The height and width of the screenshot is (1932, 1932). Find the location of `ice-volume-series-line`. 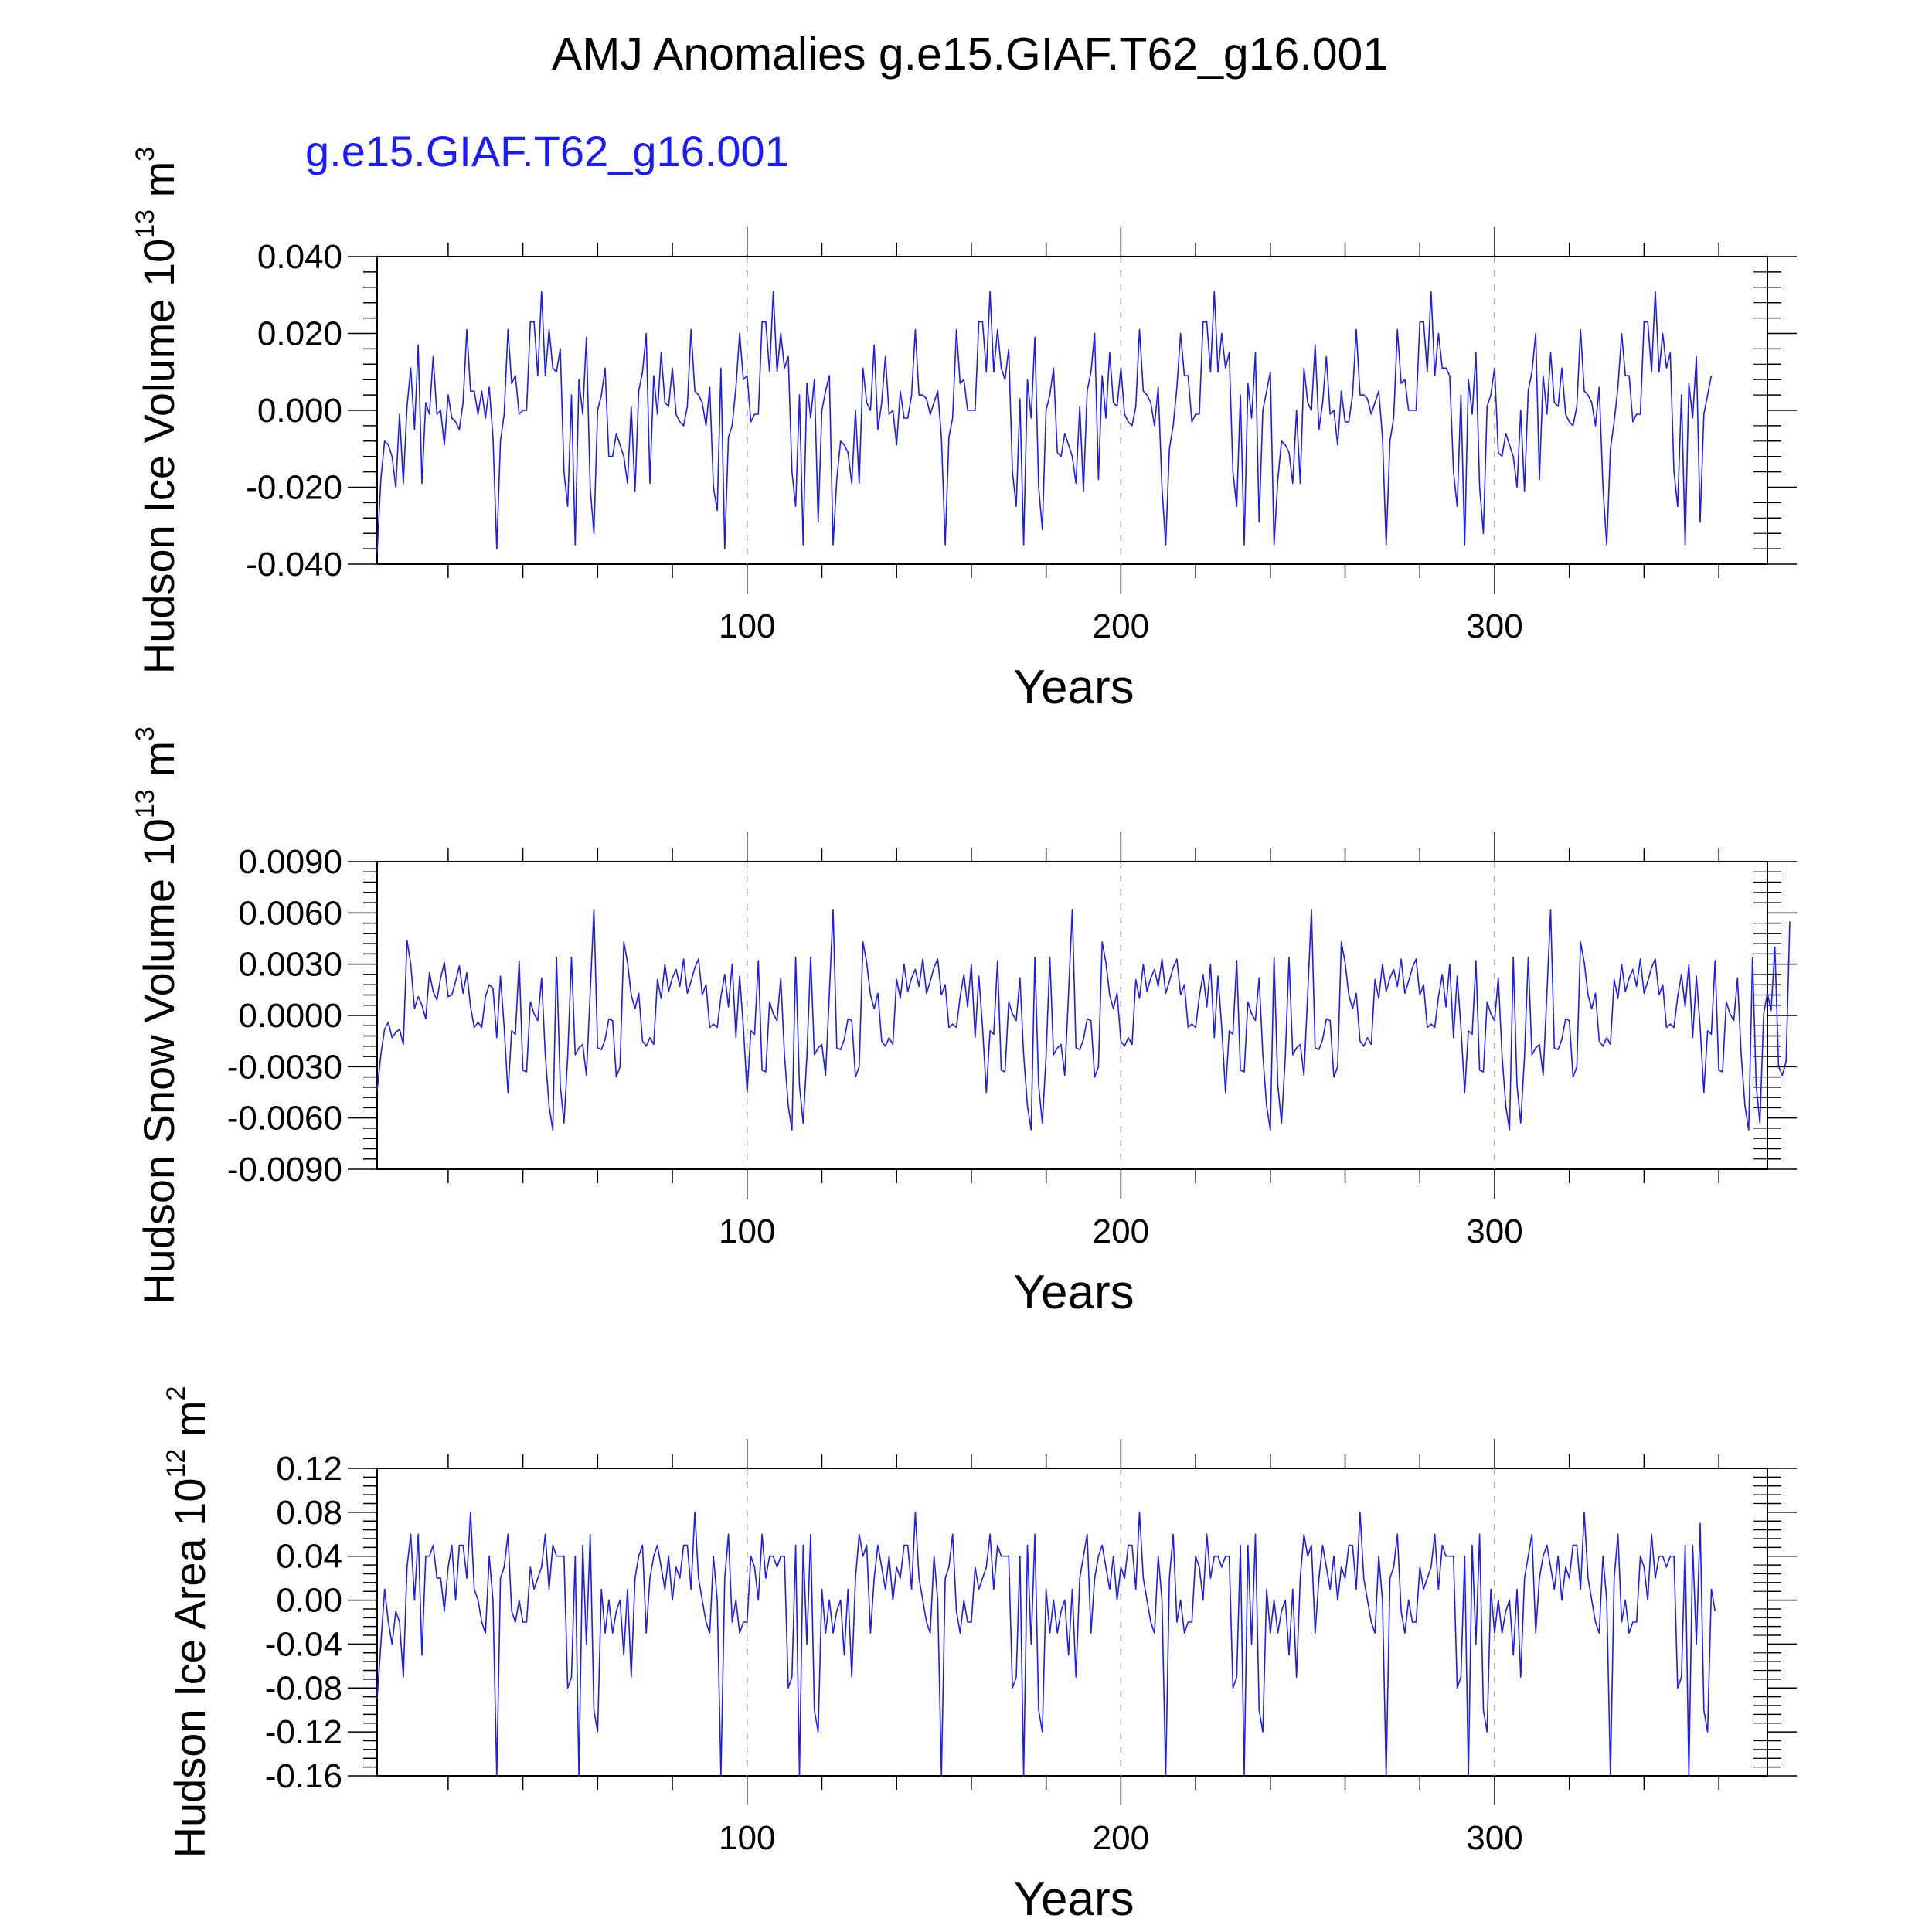

ice-volume-series-line is located at coordinates (1044, 421).